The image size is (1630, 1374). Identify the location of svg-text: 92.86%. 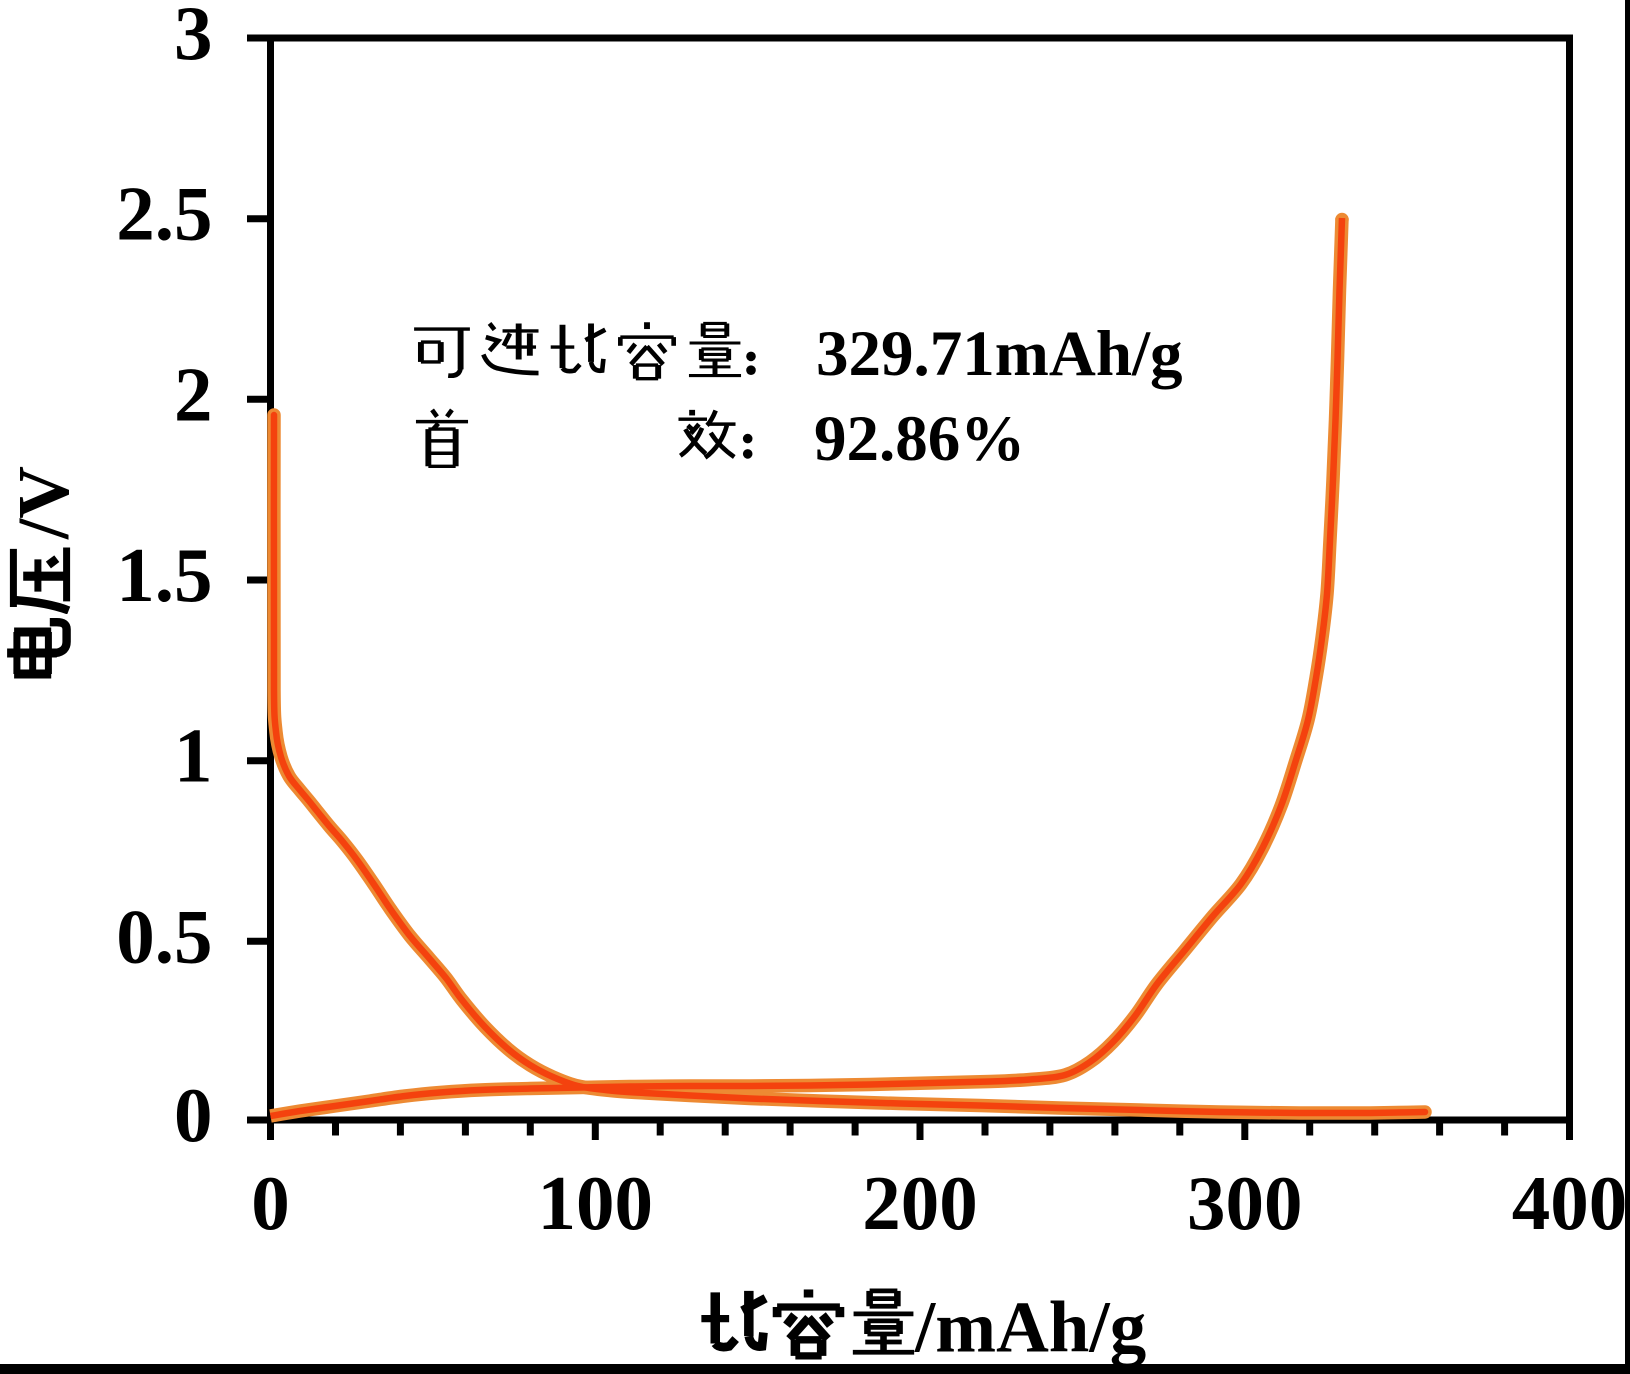
(919, 439).